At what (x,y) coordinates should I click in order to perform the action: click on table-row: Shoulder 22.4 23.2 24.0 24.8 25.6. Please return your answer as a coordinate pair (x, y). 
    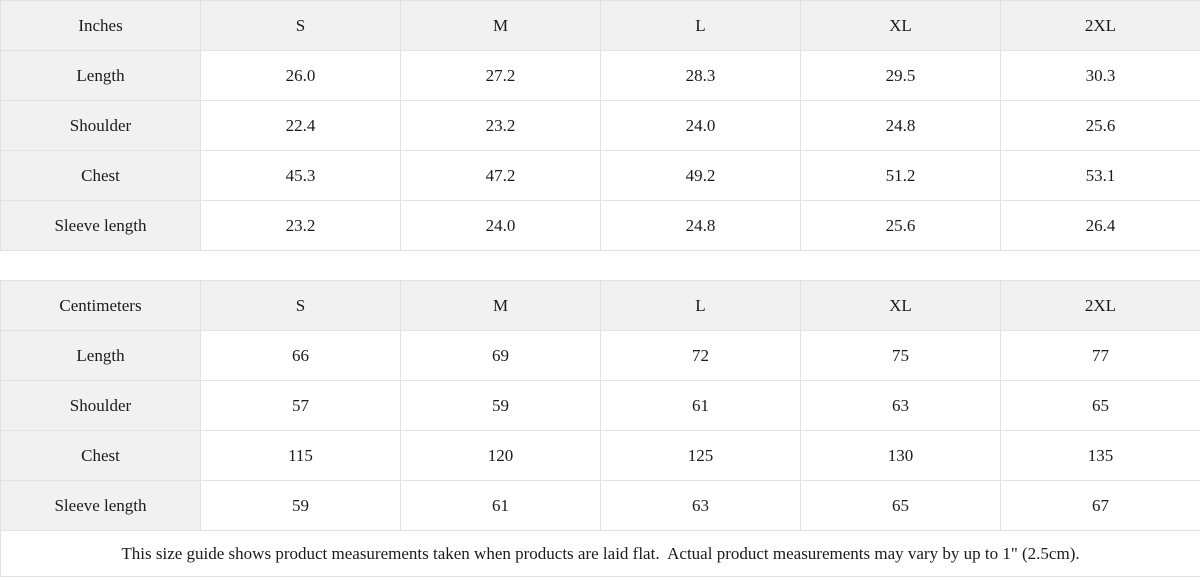
    Looking at the image, I should click on (600, 125).